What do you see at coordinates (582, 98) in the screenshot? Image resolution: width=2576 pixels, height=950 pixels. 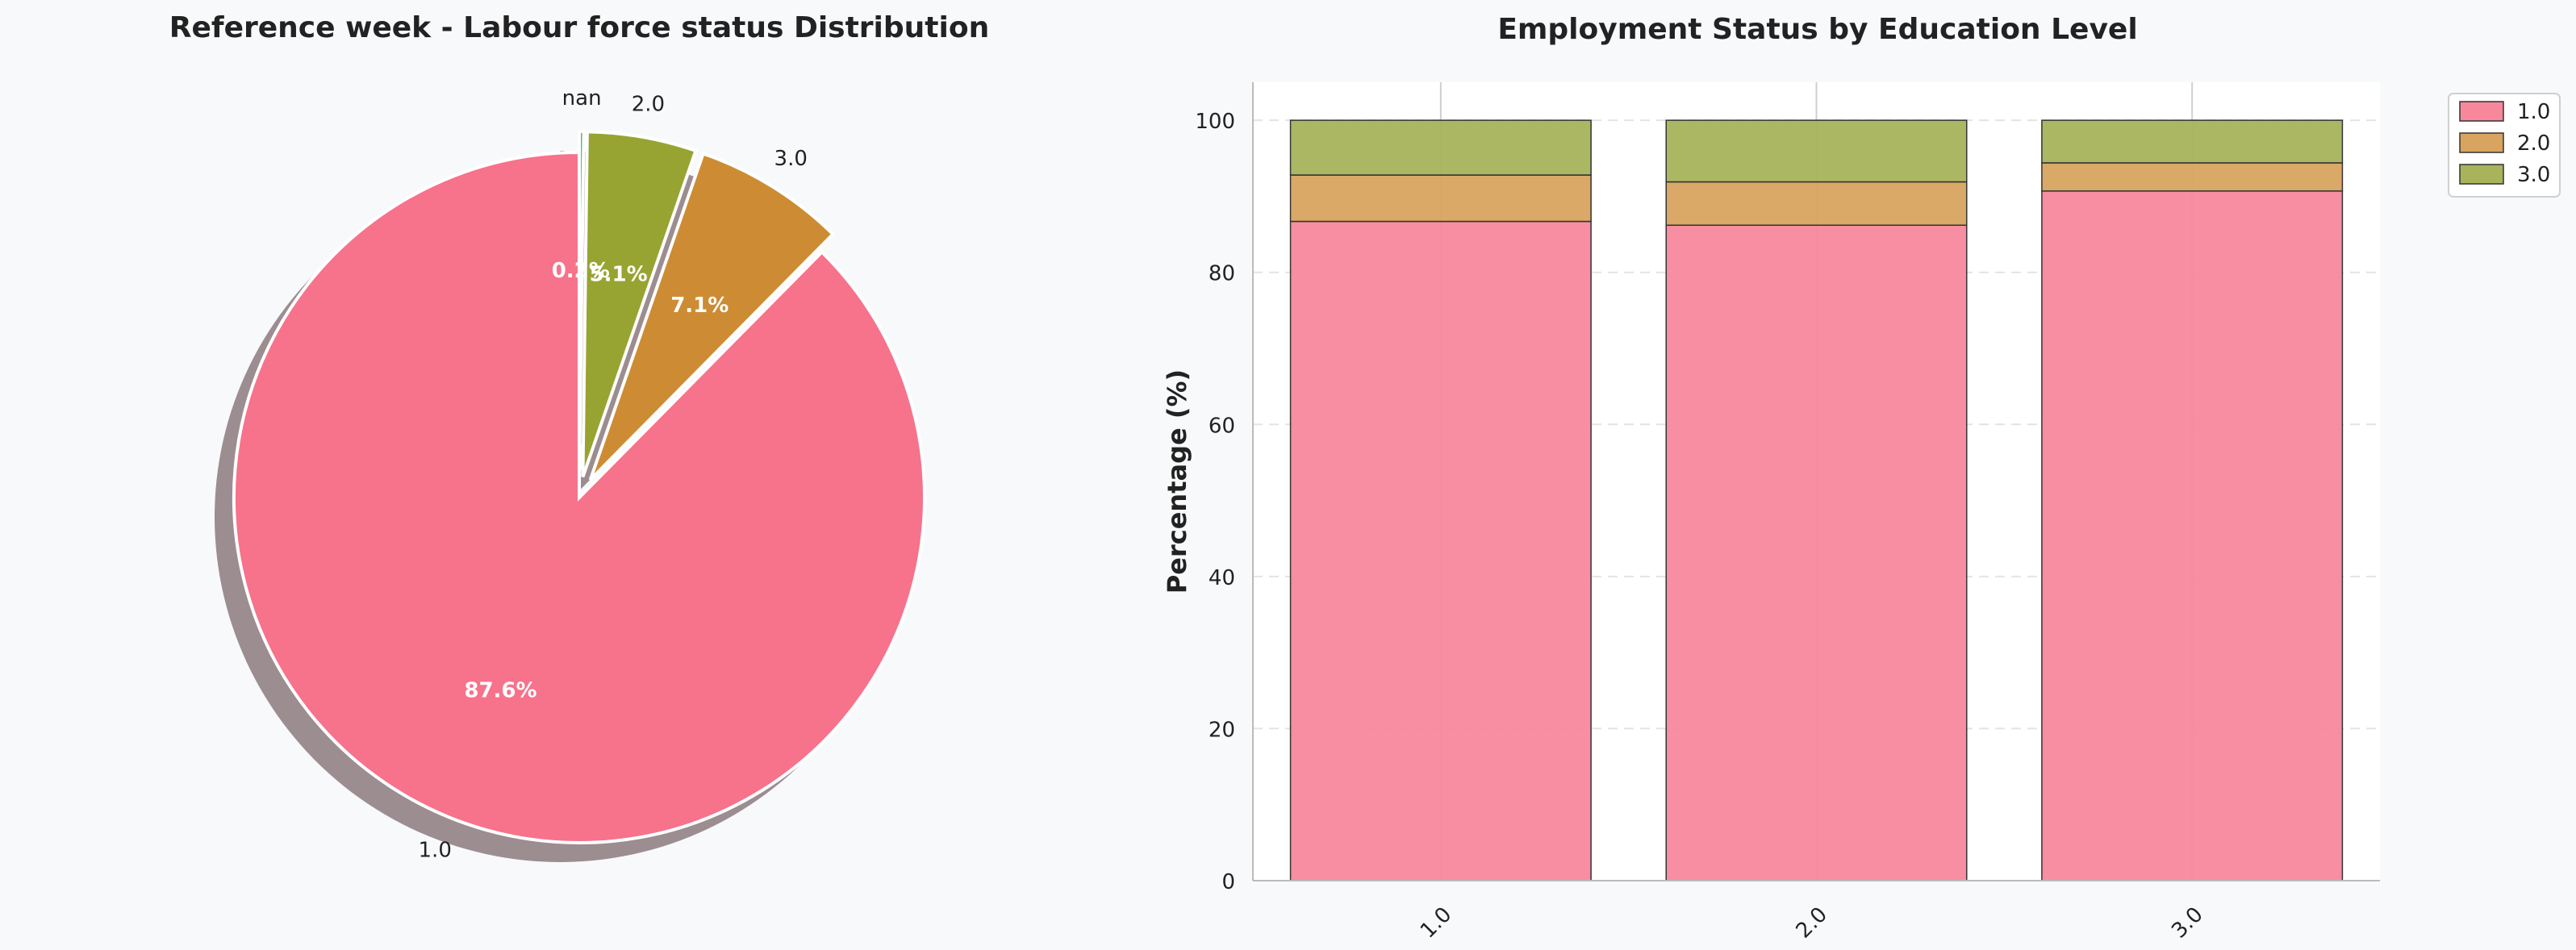 I see `pie-category-label: nan` at bounding box center [582, 98].